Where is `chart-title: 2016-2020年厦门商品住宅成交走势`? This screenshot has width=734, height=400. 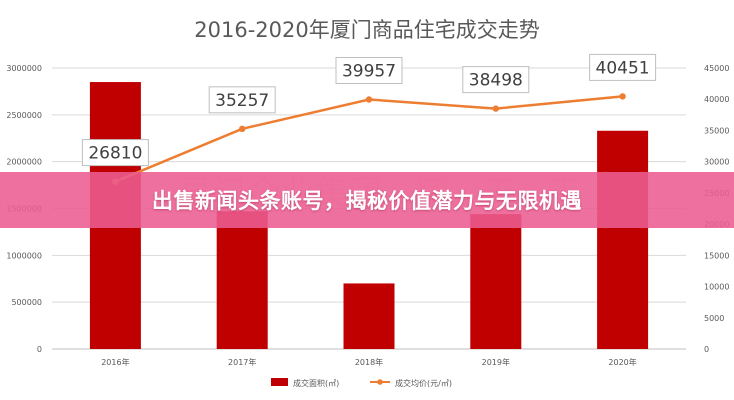 chart-title: 2016-2020年厦门商品住宅成交走势 is located at coordinates (366, 30).